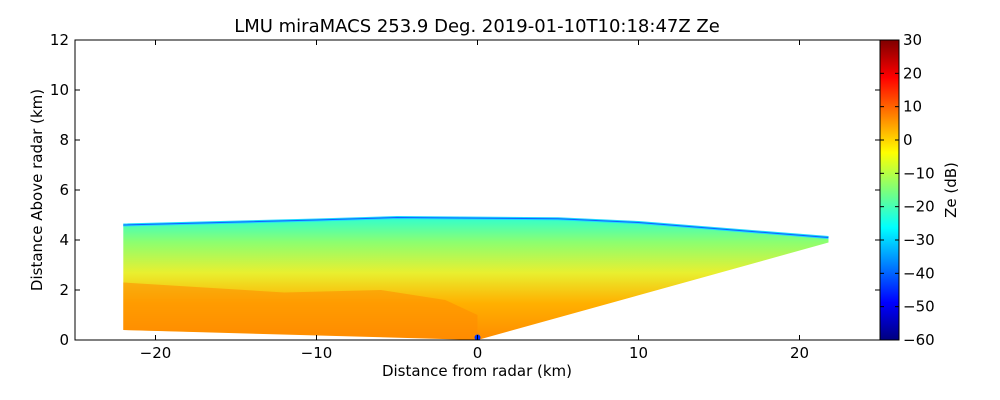 The width and height of the screenshot is (1000, 400). What do you see at coordinates (64, 240) in the screenshot?
I see `y-tick-label: 4` at bounding box center [64, 240].